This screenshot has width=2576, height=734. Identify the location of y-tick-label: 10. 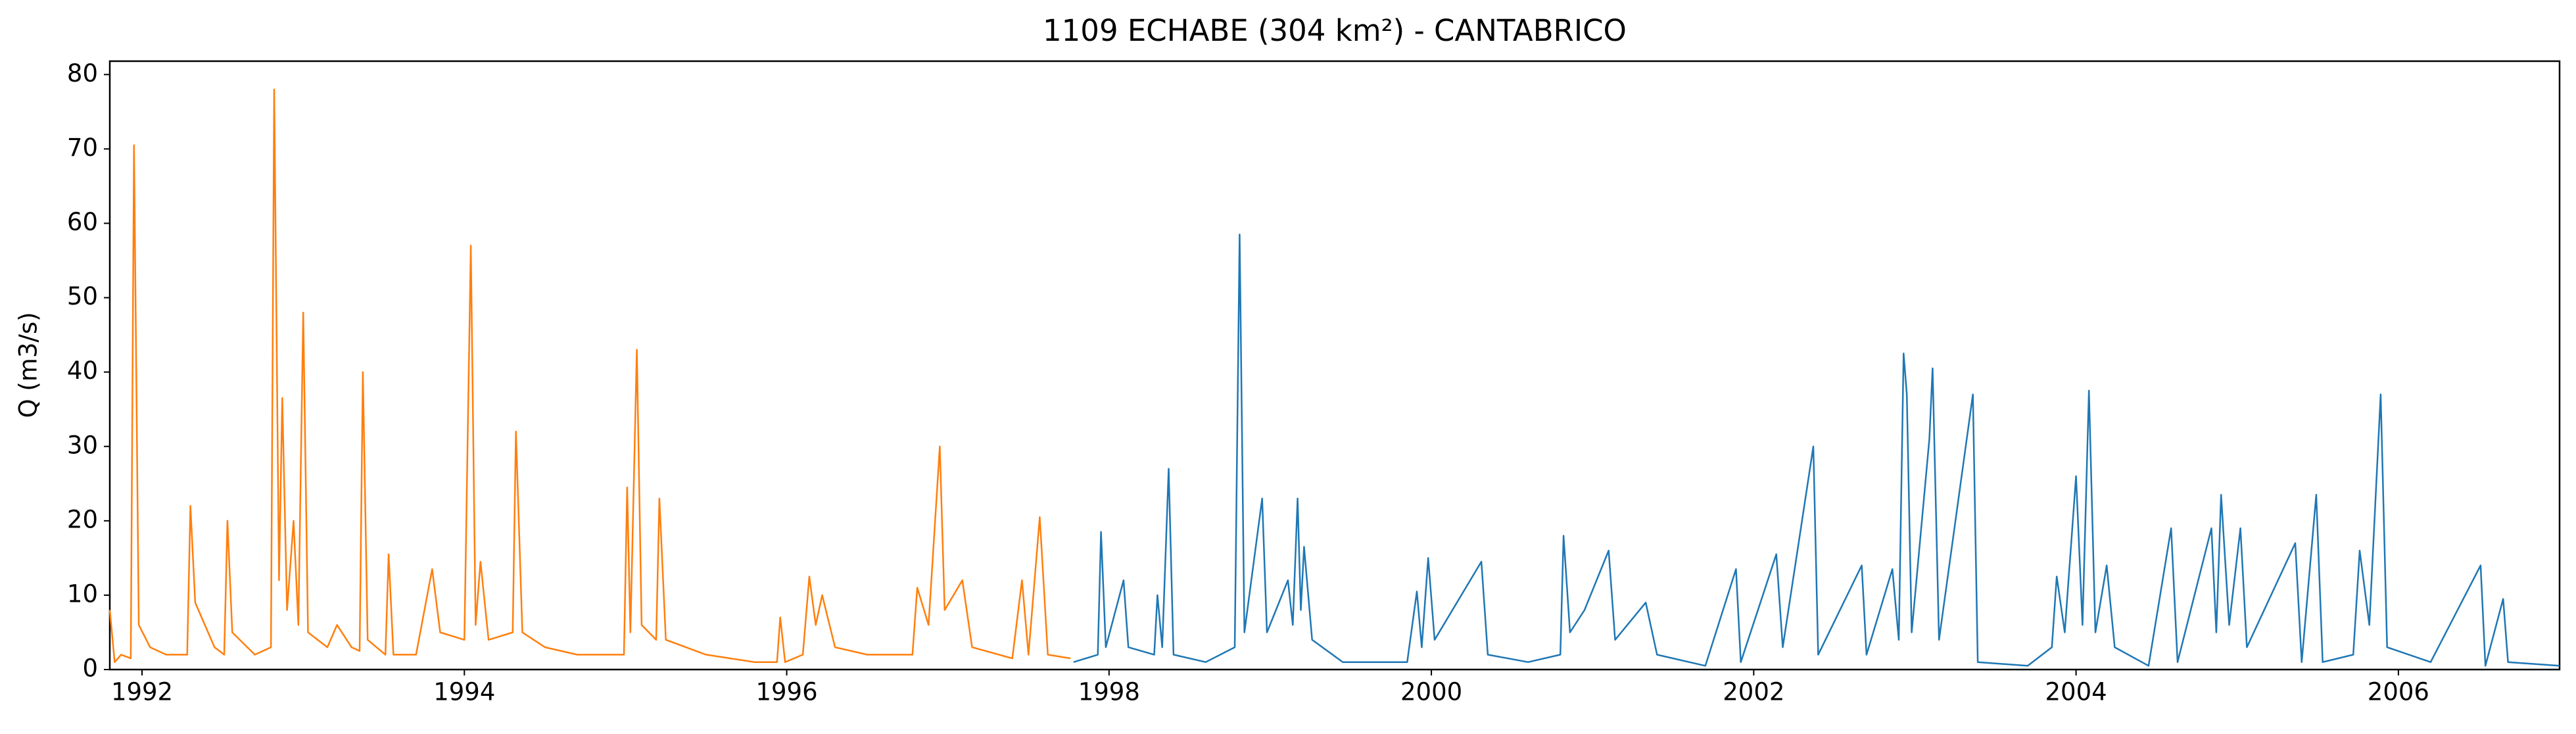
(83, 594).